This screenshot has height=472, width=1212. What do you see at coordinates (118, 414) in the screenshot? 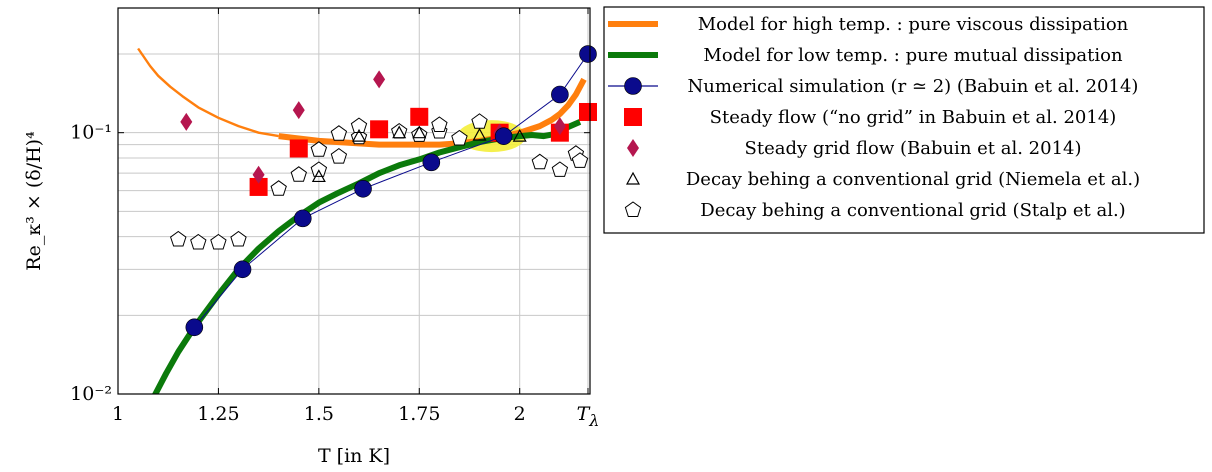
I see `x-tick-label: 1` at bounding box center [118, 414].